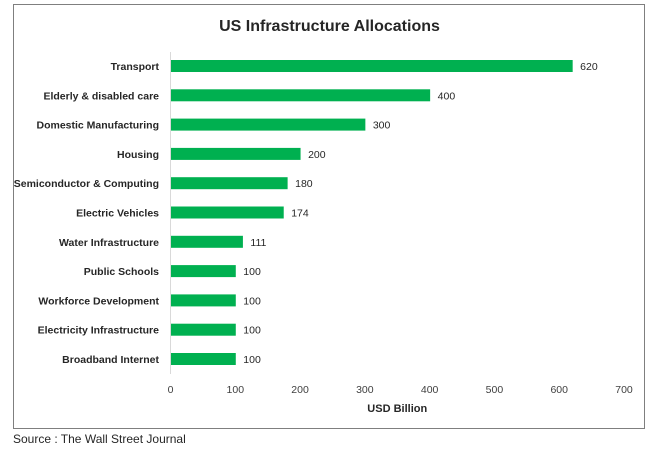  What do you see at coordinates (86, 184) in the screenshot?
I see `category-label: Semiconductor & Computing` at bounding box center [86, 184].